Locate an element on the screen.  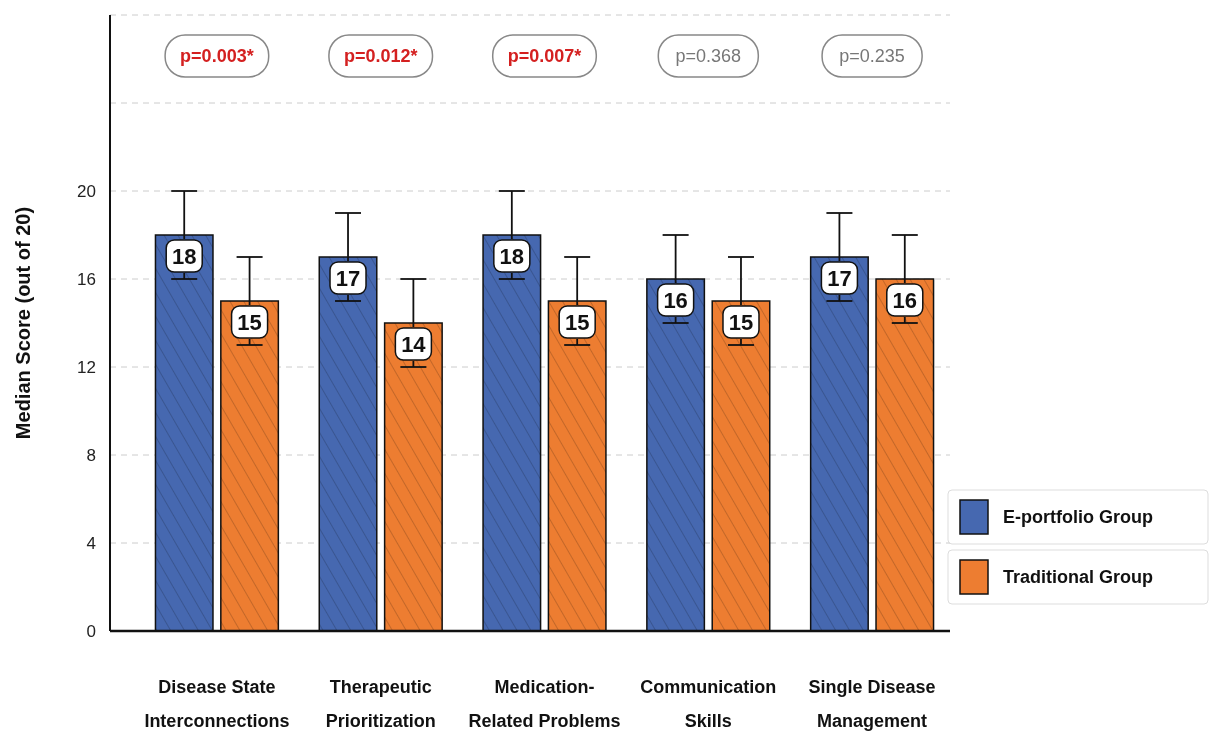
annotation: p=0.003* is located at coordinates (217, 56).